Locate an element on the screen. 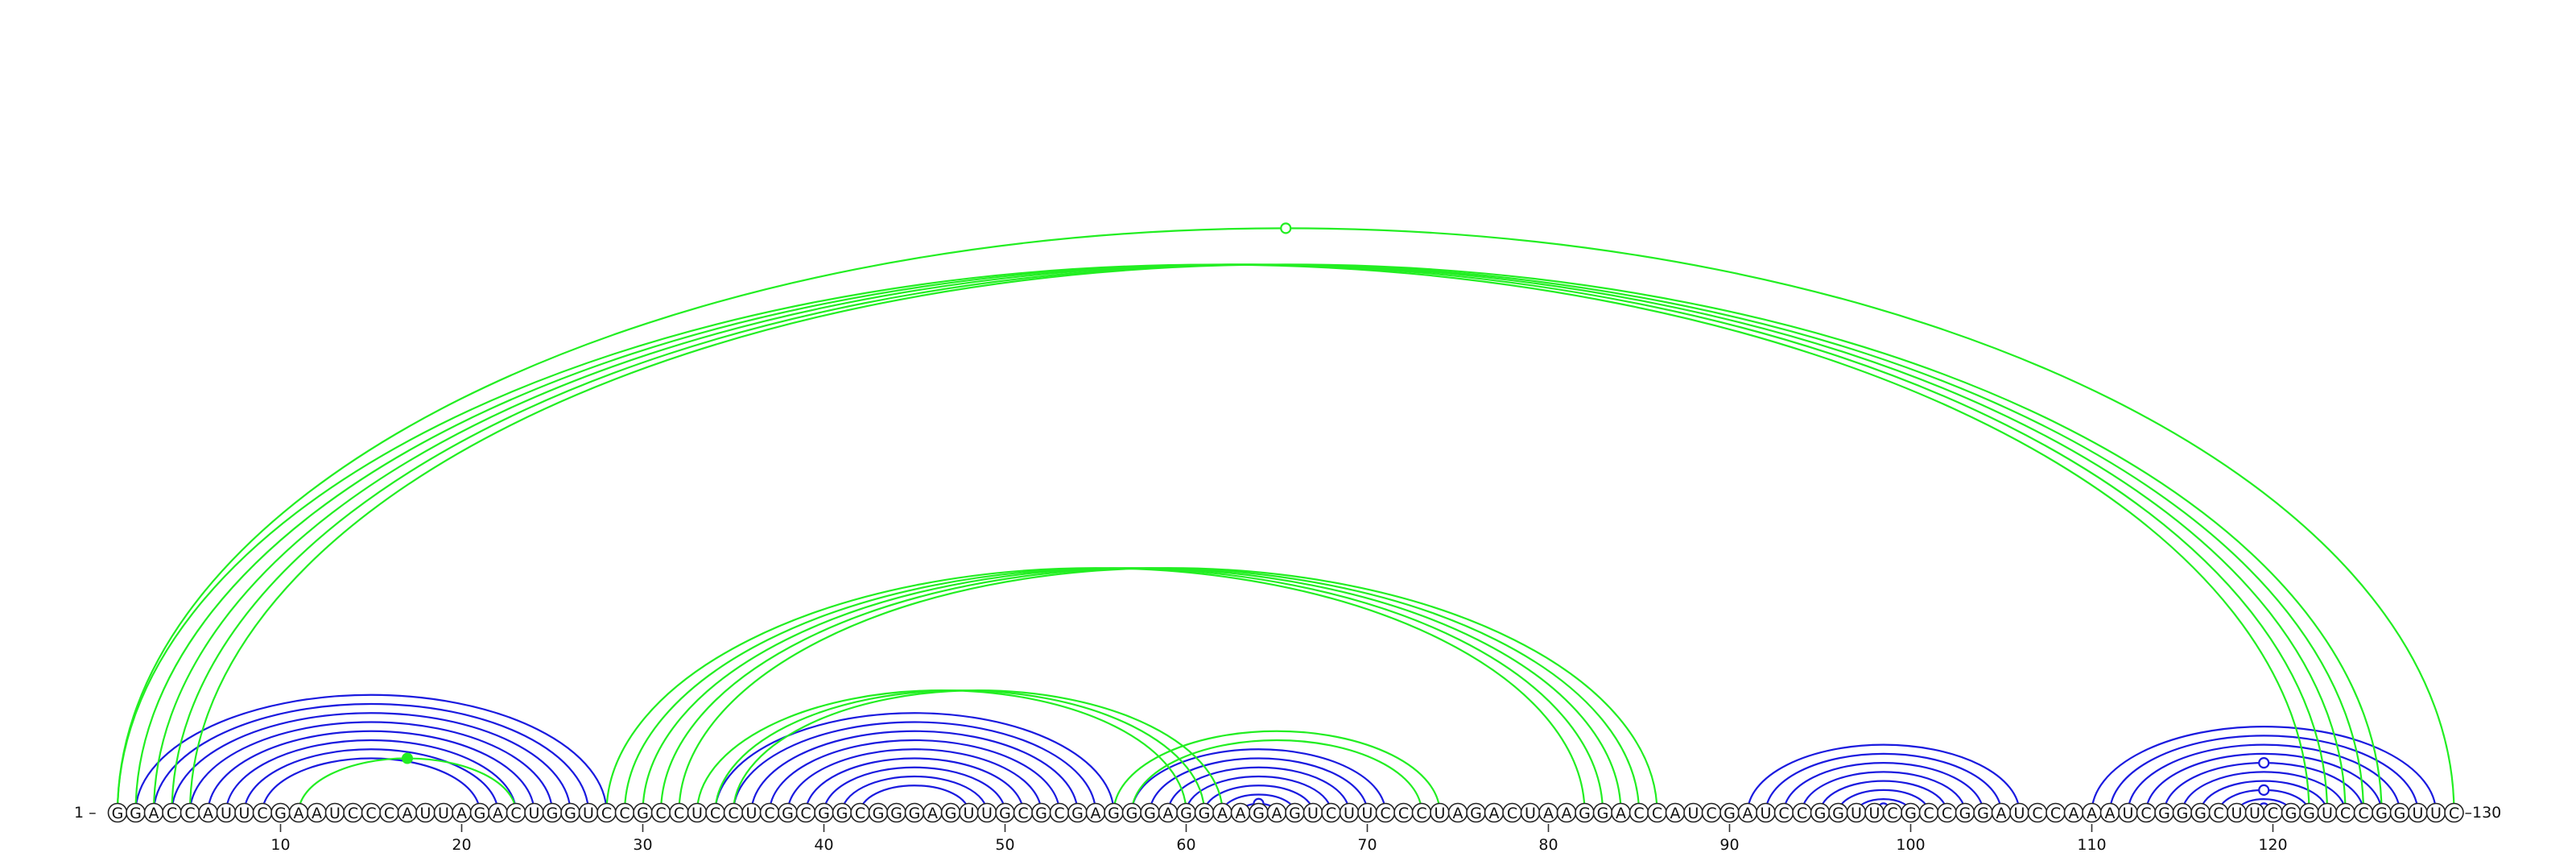  tick-label: 100 is located at coordinates (1910, 845).